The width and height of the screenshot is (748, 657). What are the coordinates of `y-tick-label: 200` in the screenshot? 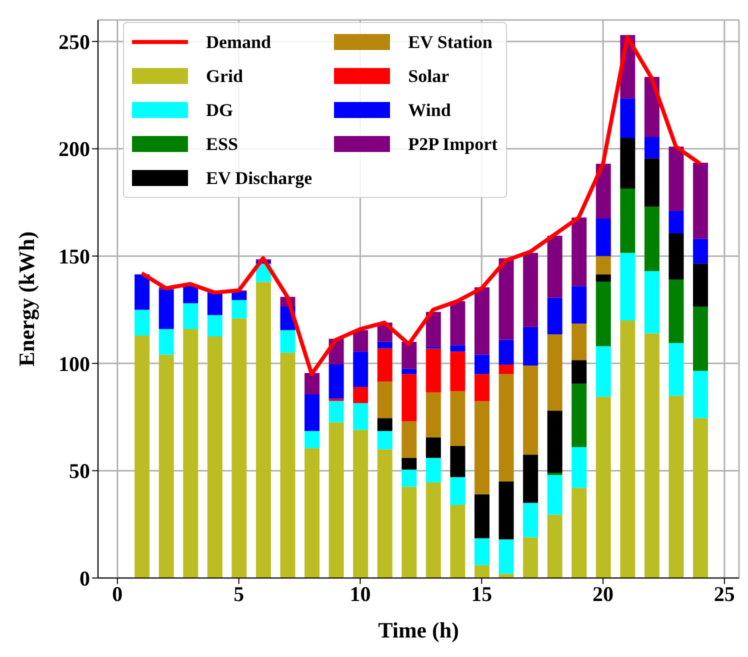 It's located at (74, 149).